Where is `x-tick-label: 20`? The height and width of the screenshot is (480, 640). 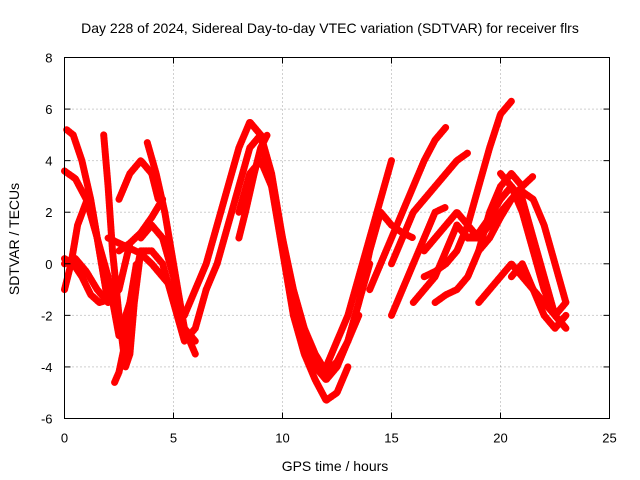
x-tick-label: 20 is located at coordinates (500, 438).